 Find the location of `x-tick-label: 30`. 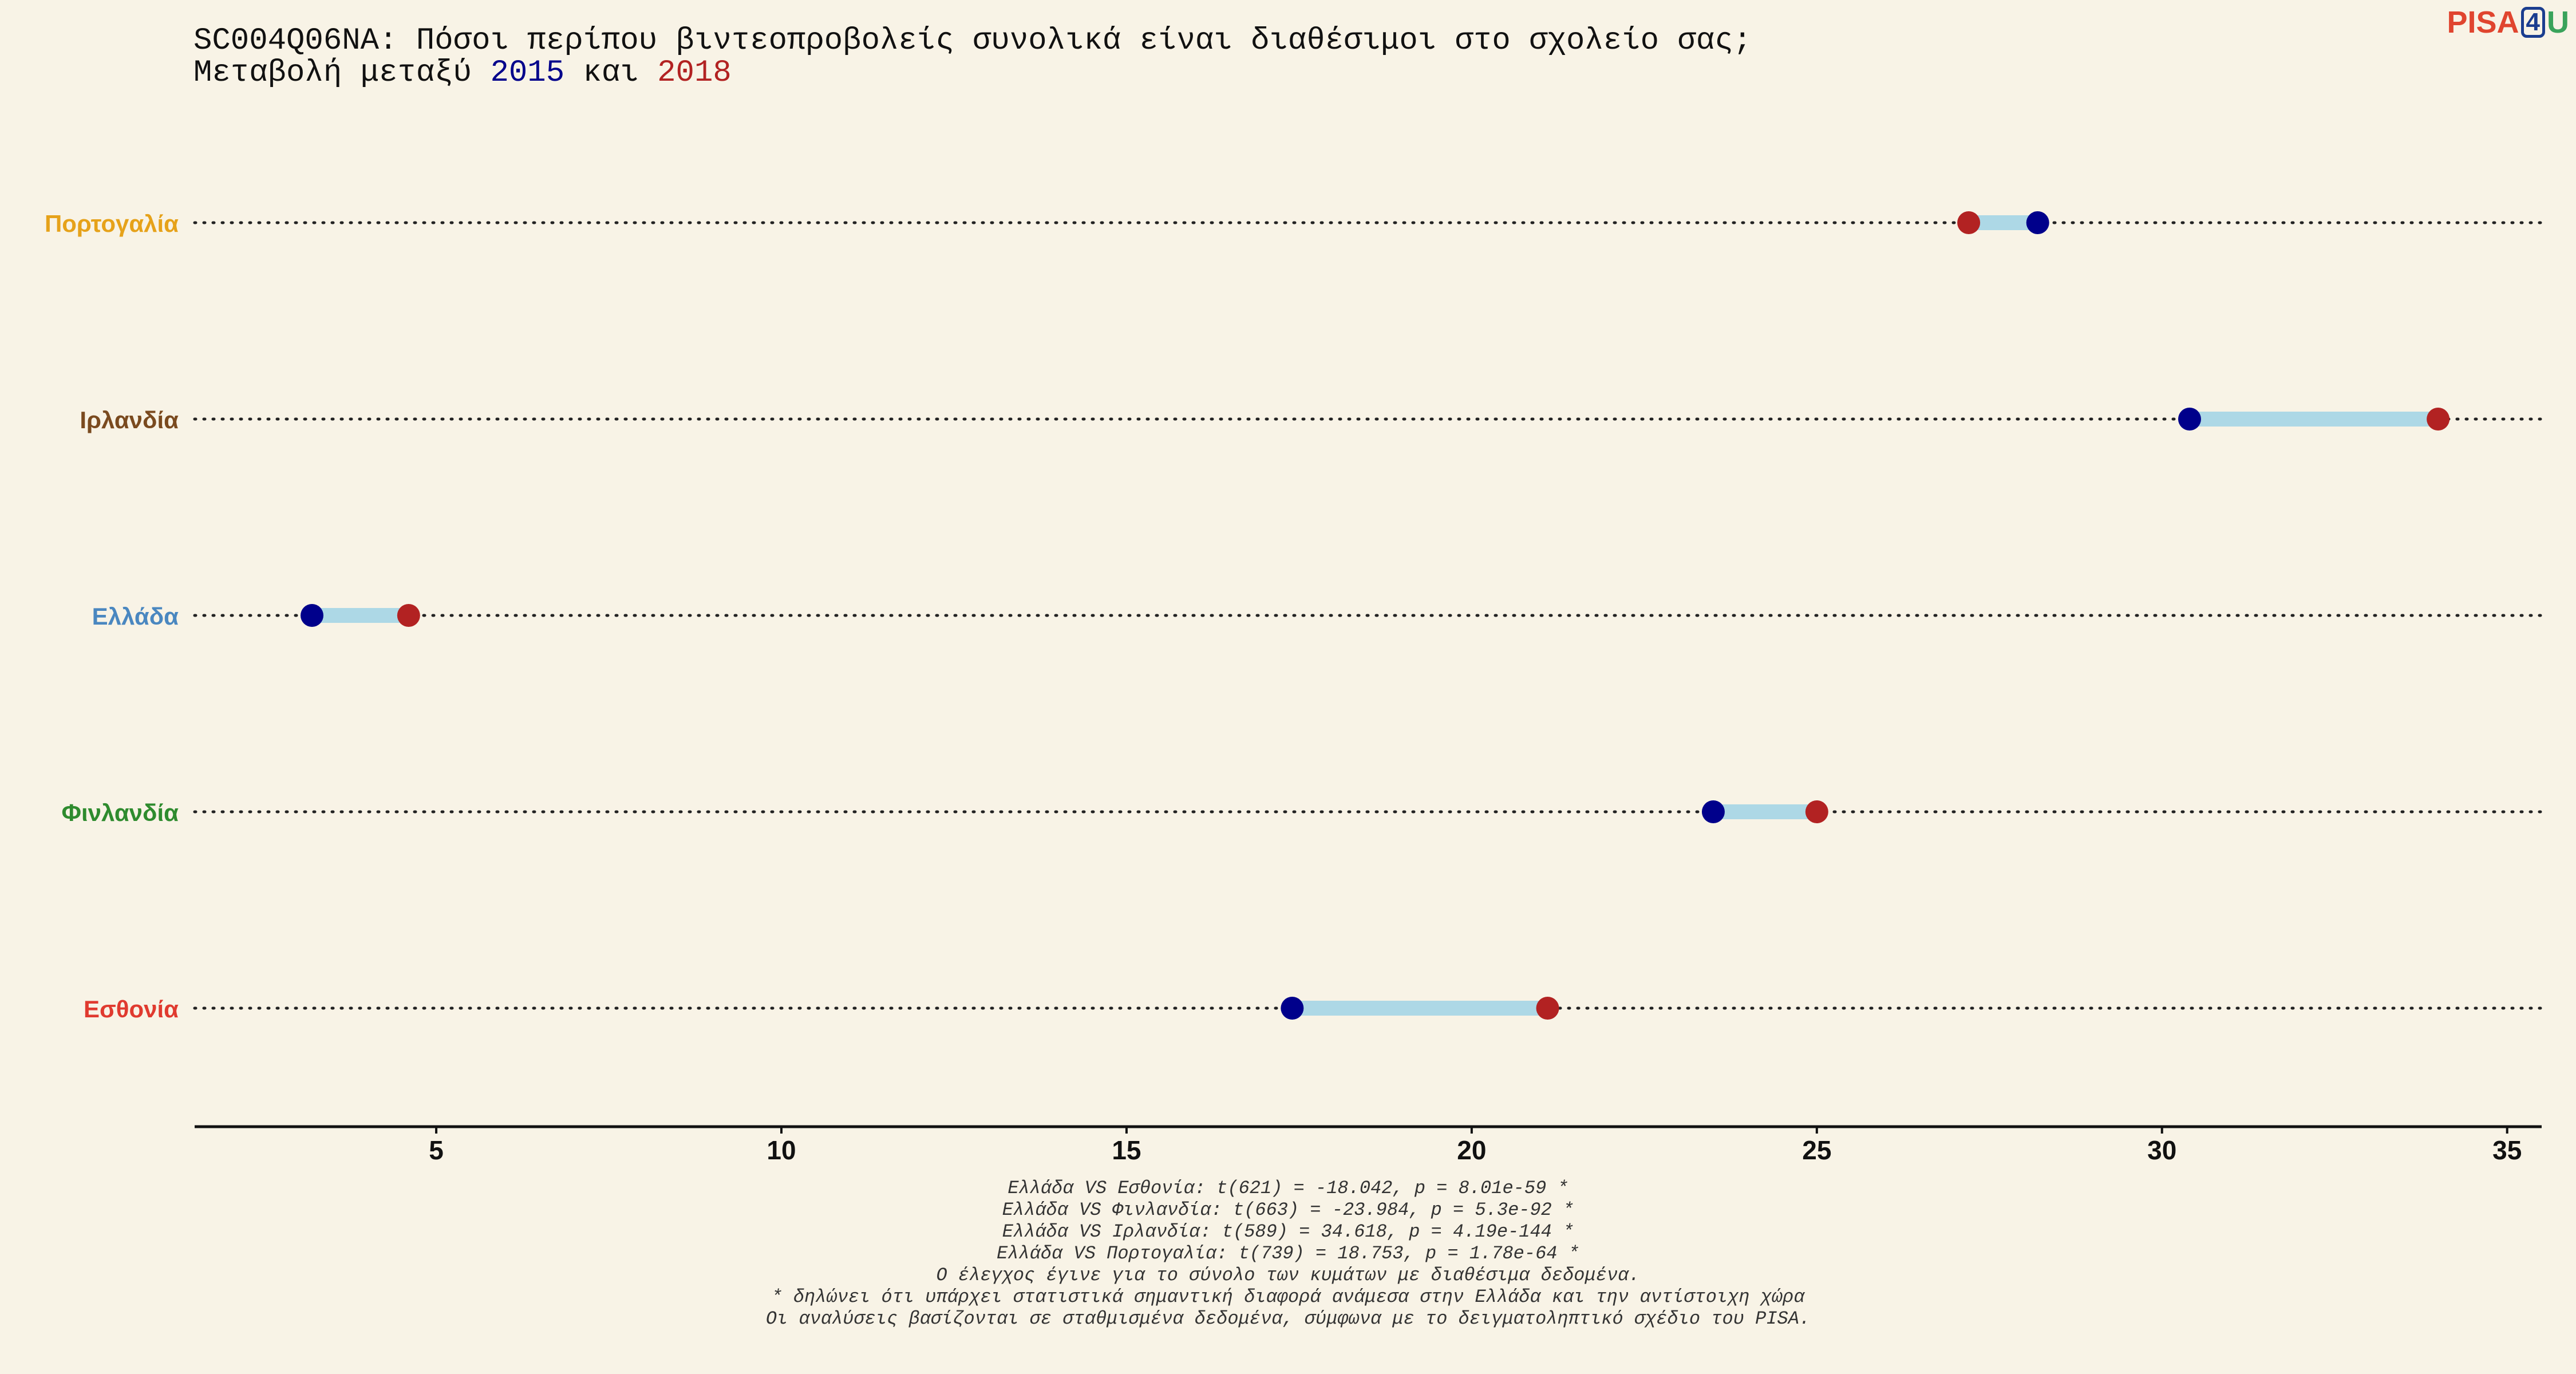

x-tick-label: 30 is located at coordinates (2161, 1150).